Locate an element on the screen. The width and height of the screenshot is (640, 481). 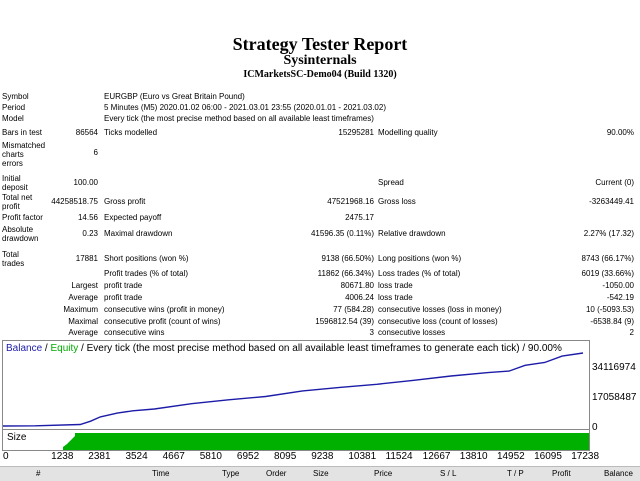
max-wins-label: consecutive wins (profit in money) is located at coordinates (164, 309).